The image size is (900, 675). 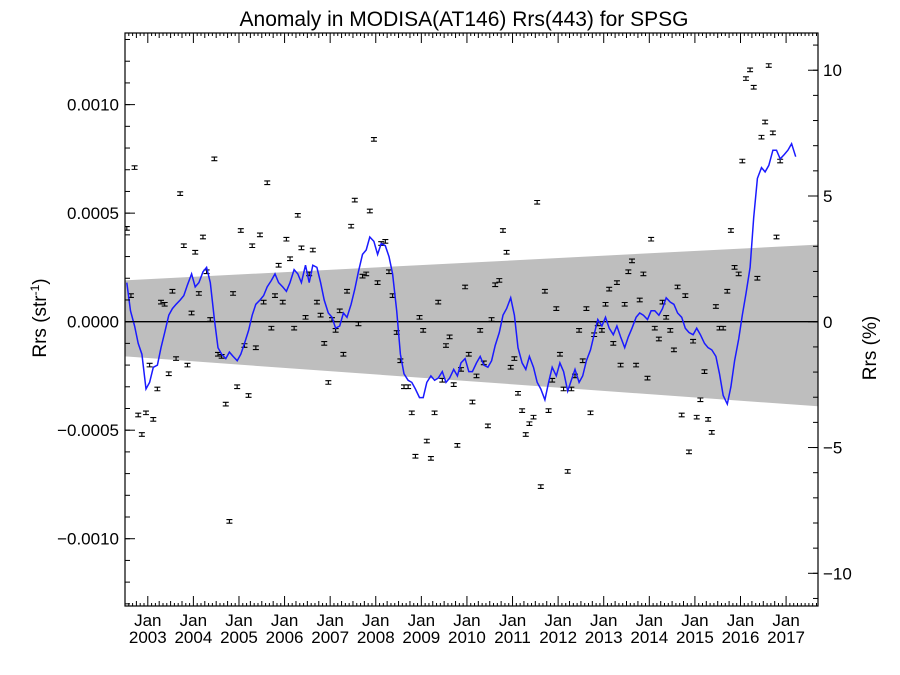 I want to click on x-tick-label-year: 2003, so click(x=148, y=637).